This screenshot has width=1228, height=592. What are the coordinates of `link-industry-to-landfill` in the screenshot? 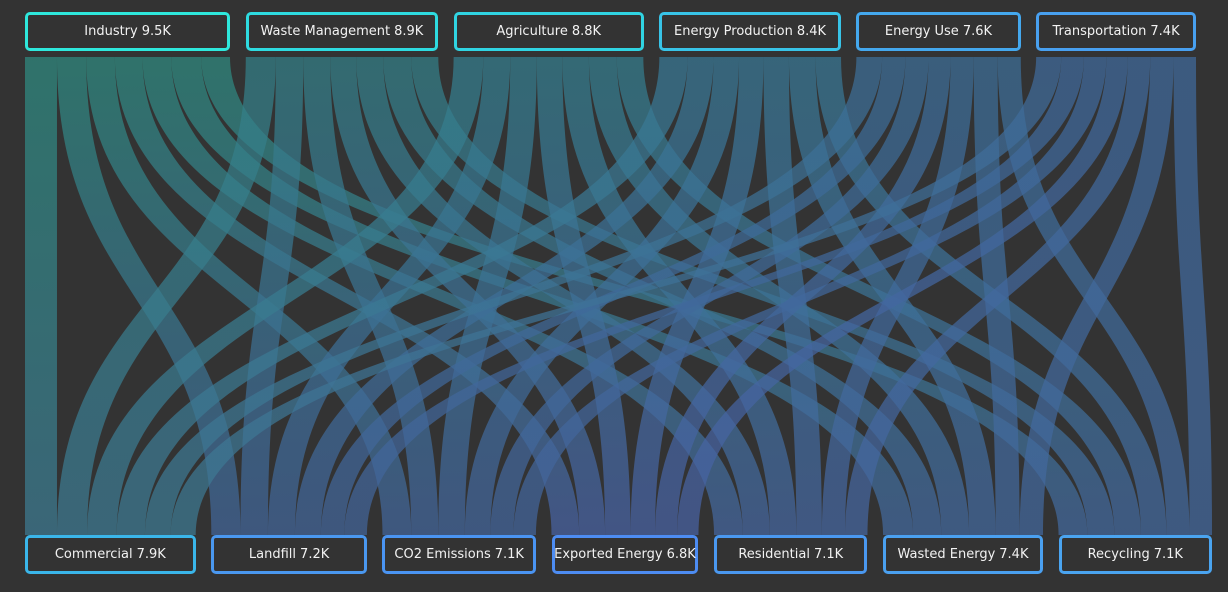 It's located at (148, 296).